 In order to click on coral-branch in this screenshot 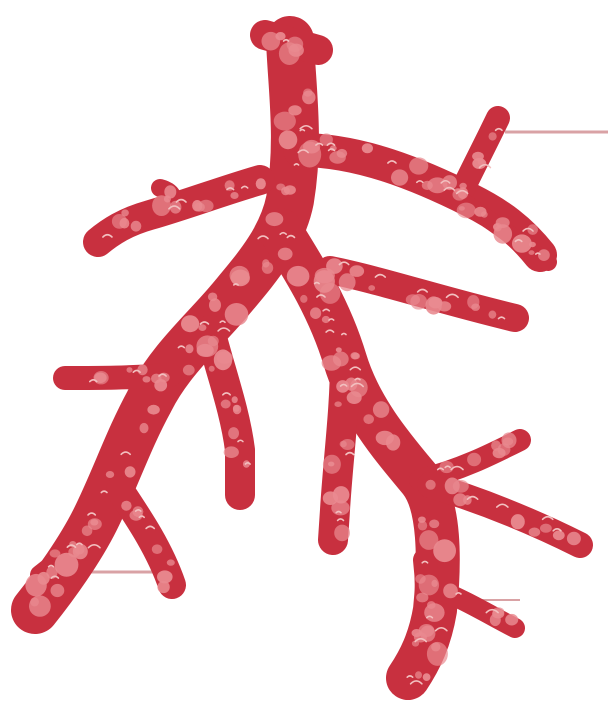, I will do `click(418, 620)`.